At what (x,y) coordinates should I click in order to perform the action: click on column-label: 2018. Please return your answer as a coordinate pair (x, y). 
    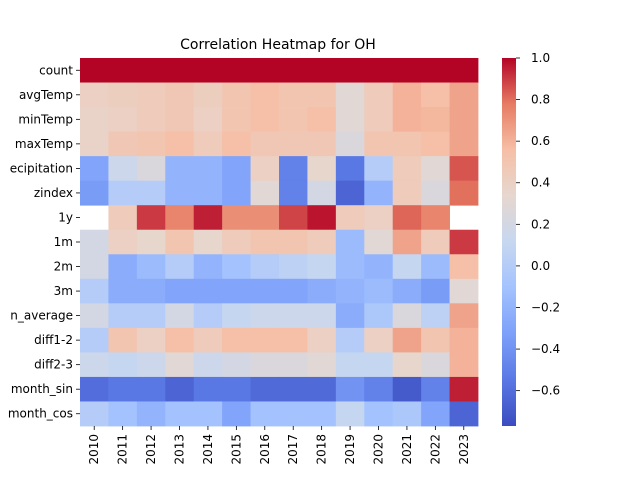
    Looking at the image, I should click on (322, 449).